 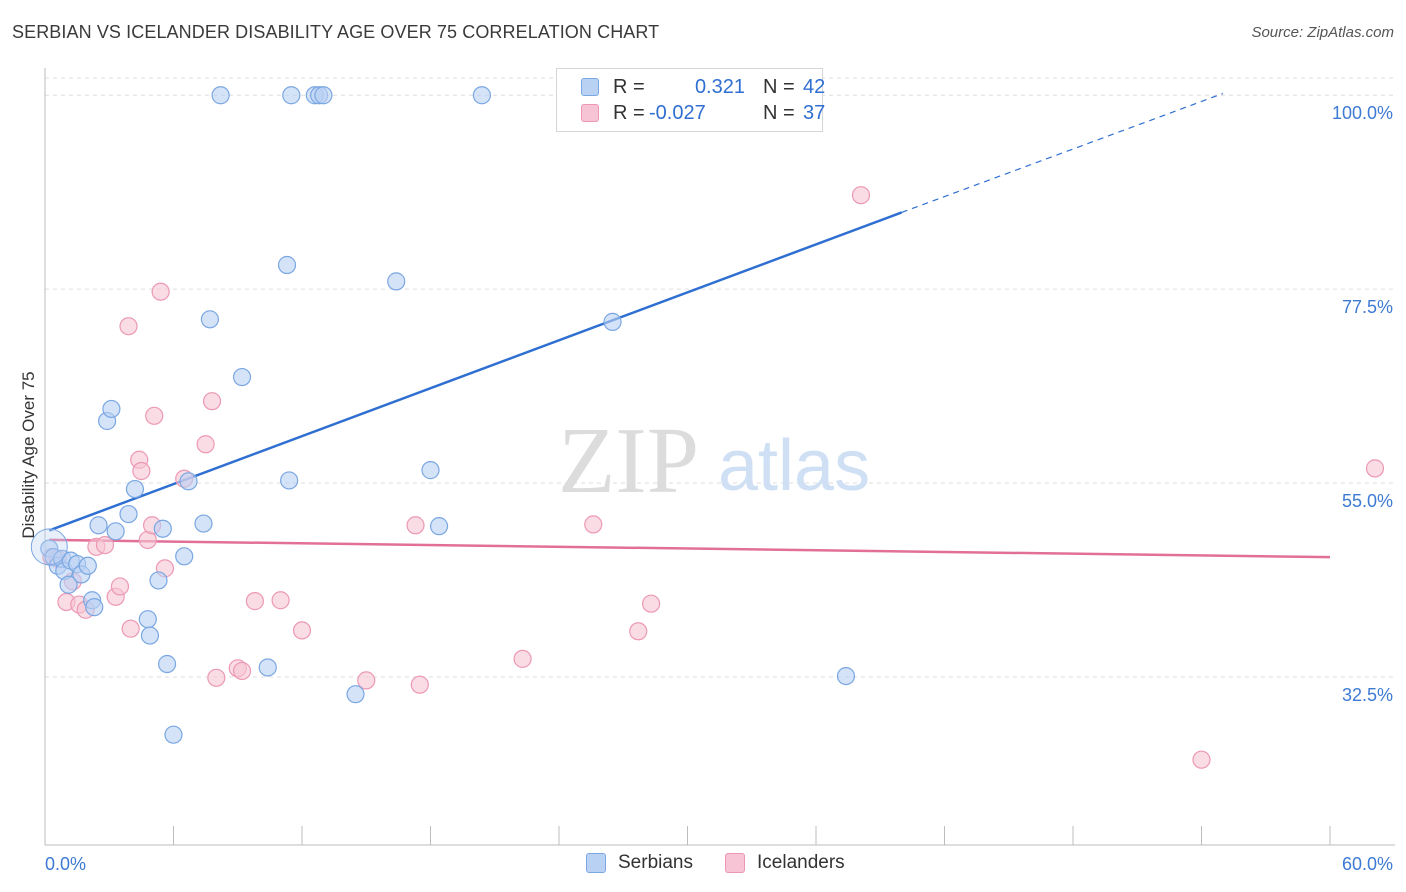 What do you see at coordinates (49, 547) in the screenshot?
I see `cluster-point` at bounding box center [49, 547].